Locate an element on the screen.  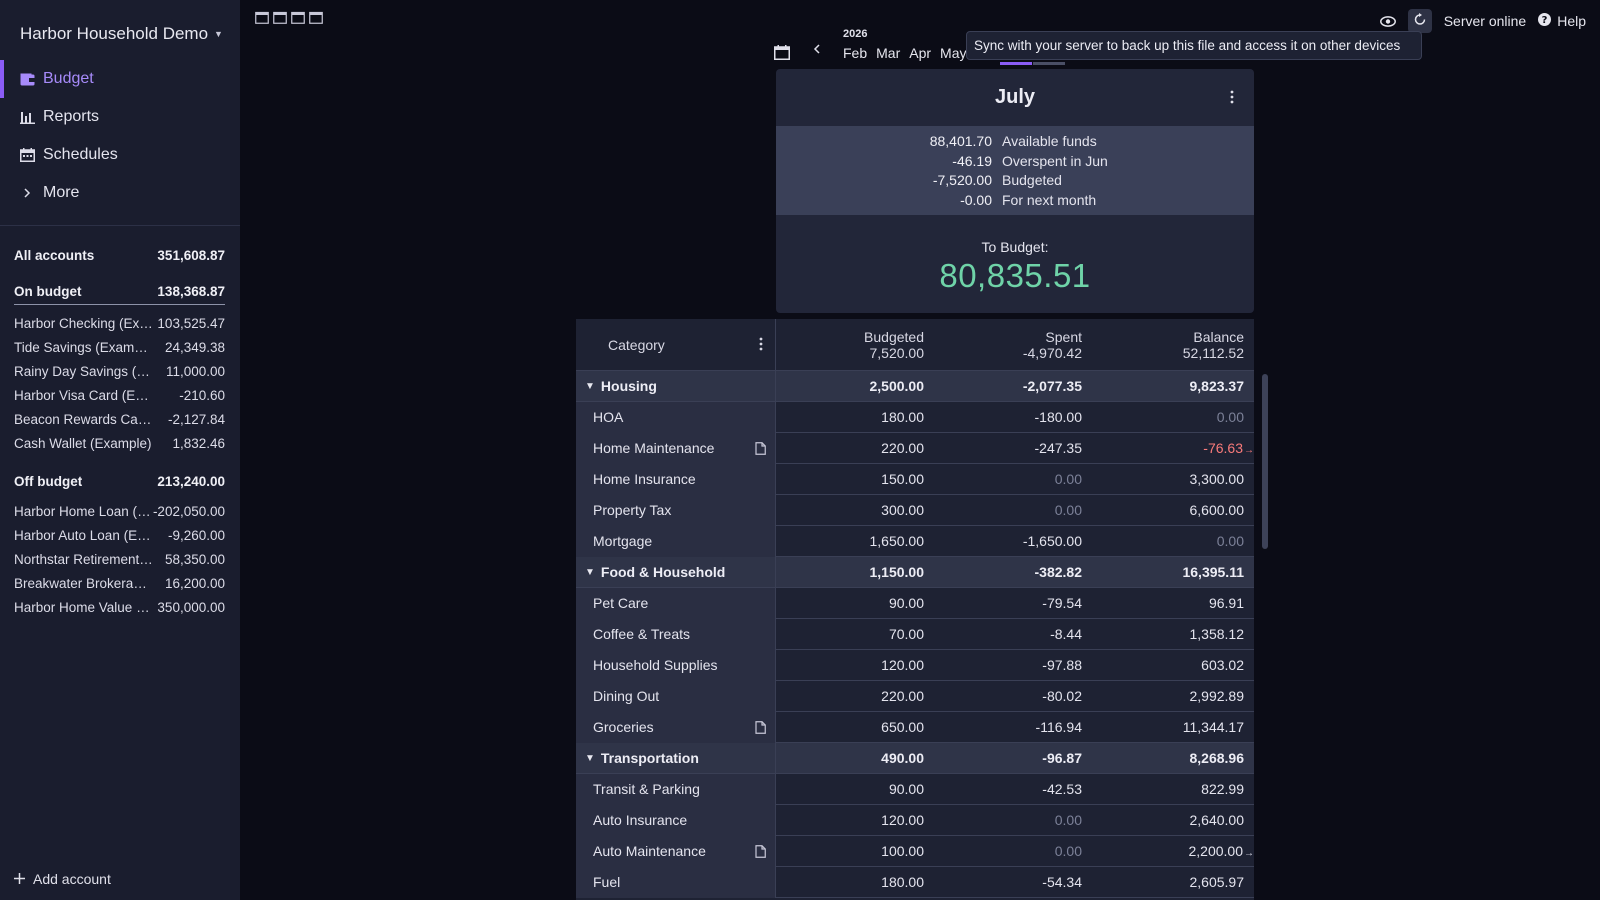
budget-name-menu: Harbor Household Demo ▼ is located at coordinates (121, 34).